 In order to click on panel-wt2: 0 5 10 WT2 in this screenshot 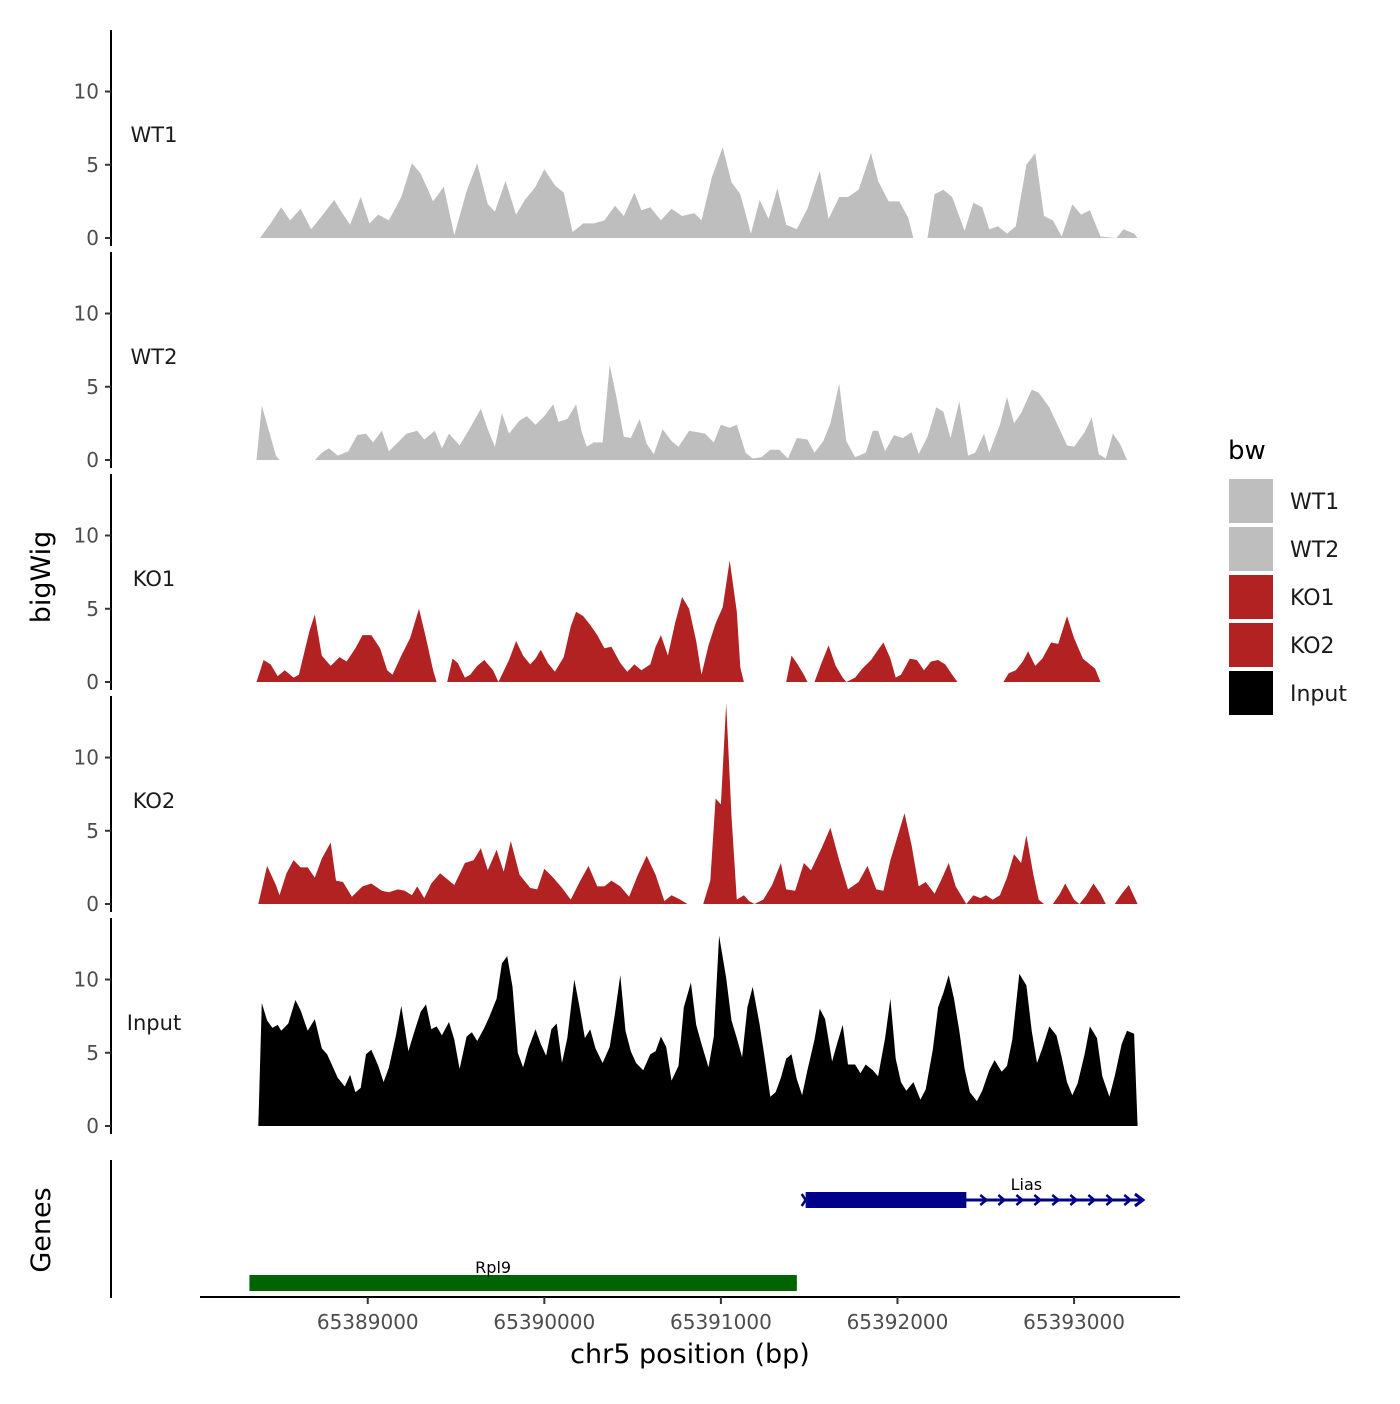, I will do `click(606, 362)`.